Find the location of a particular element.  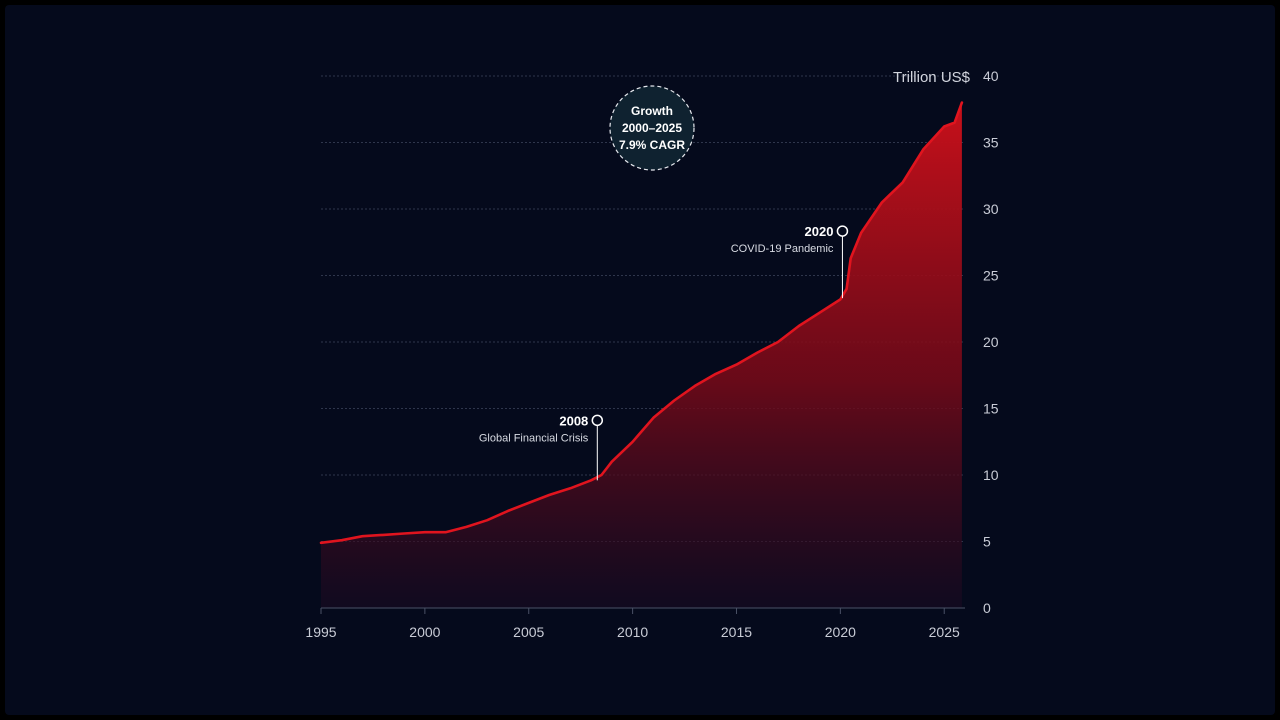

x-tick-label: 2005 is located at coordinates (528, 632).